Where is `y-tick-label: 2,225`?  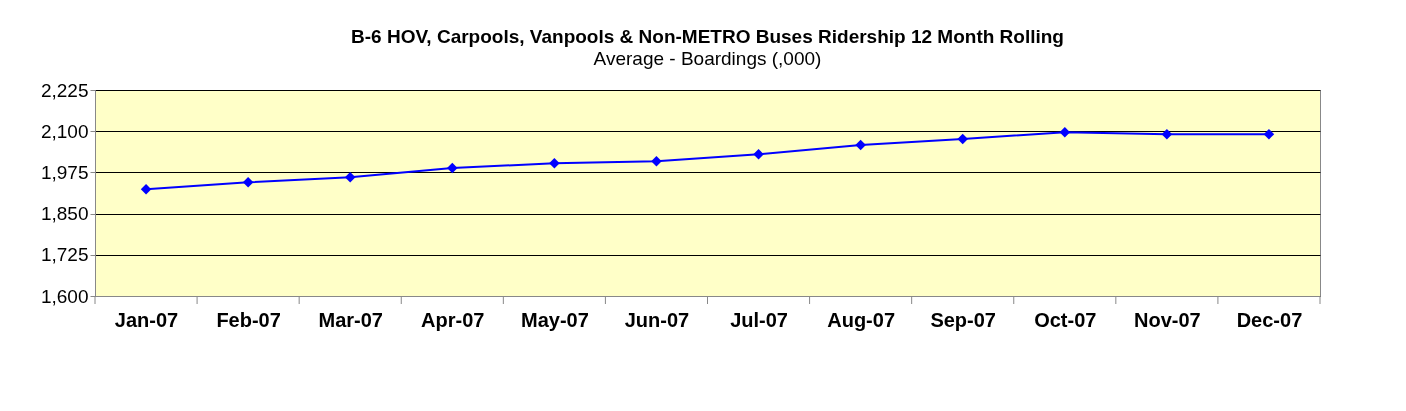 y-tick-label: 2,225 is located at coordinates (64, 90).